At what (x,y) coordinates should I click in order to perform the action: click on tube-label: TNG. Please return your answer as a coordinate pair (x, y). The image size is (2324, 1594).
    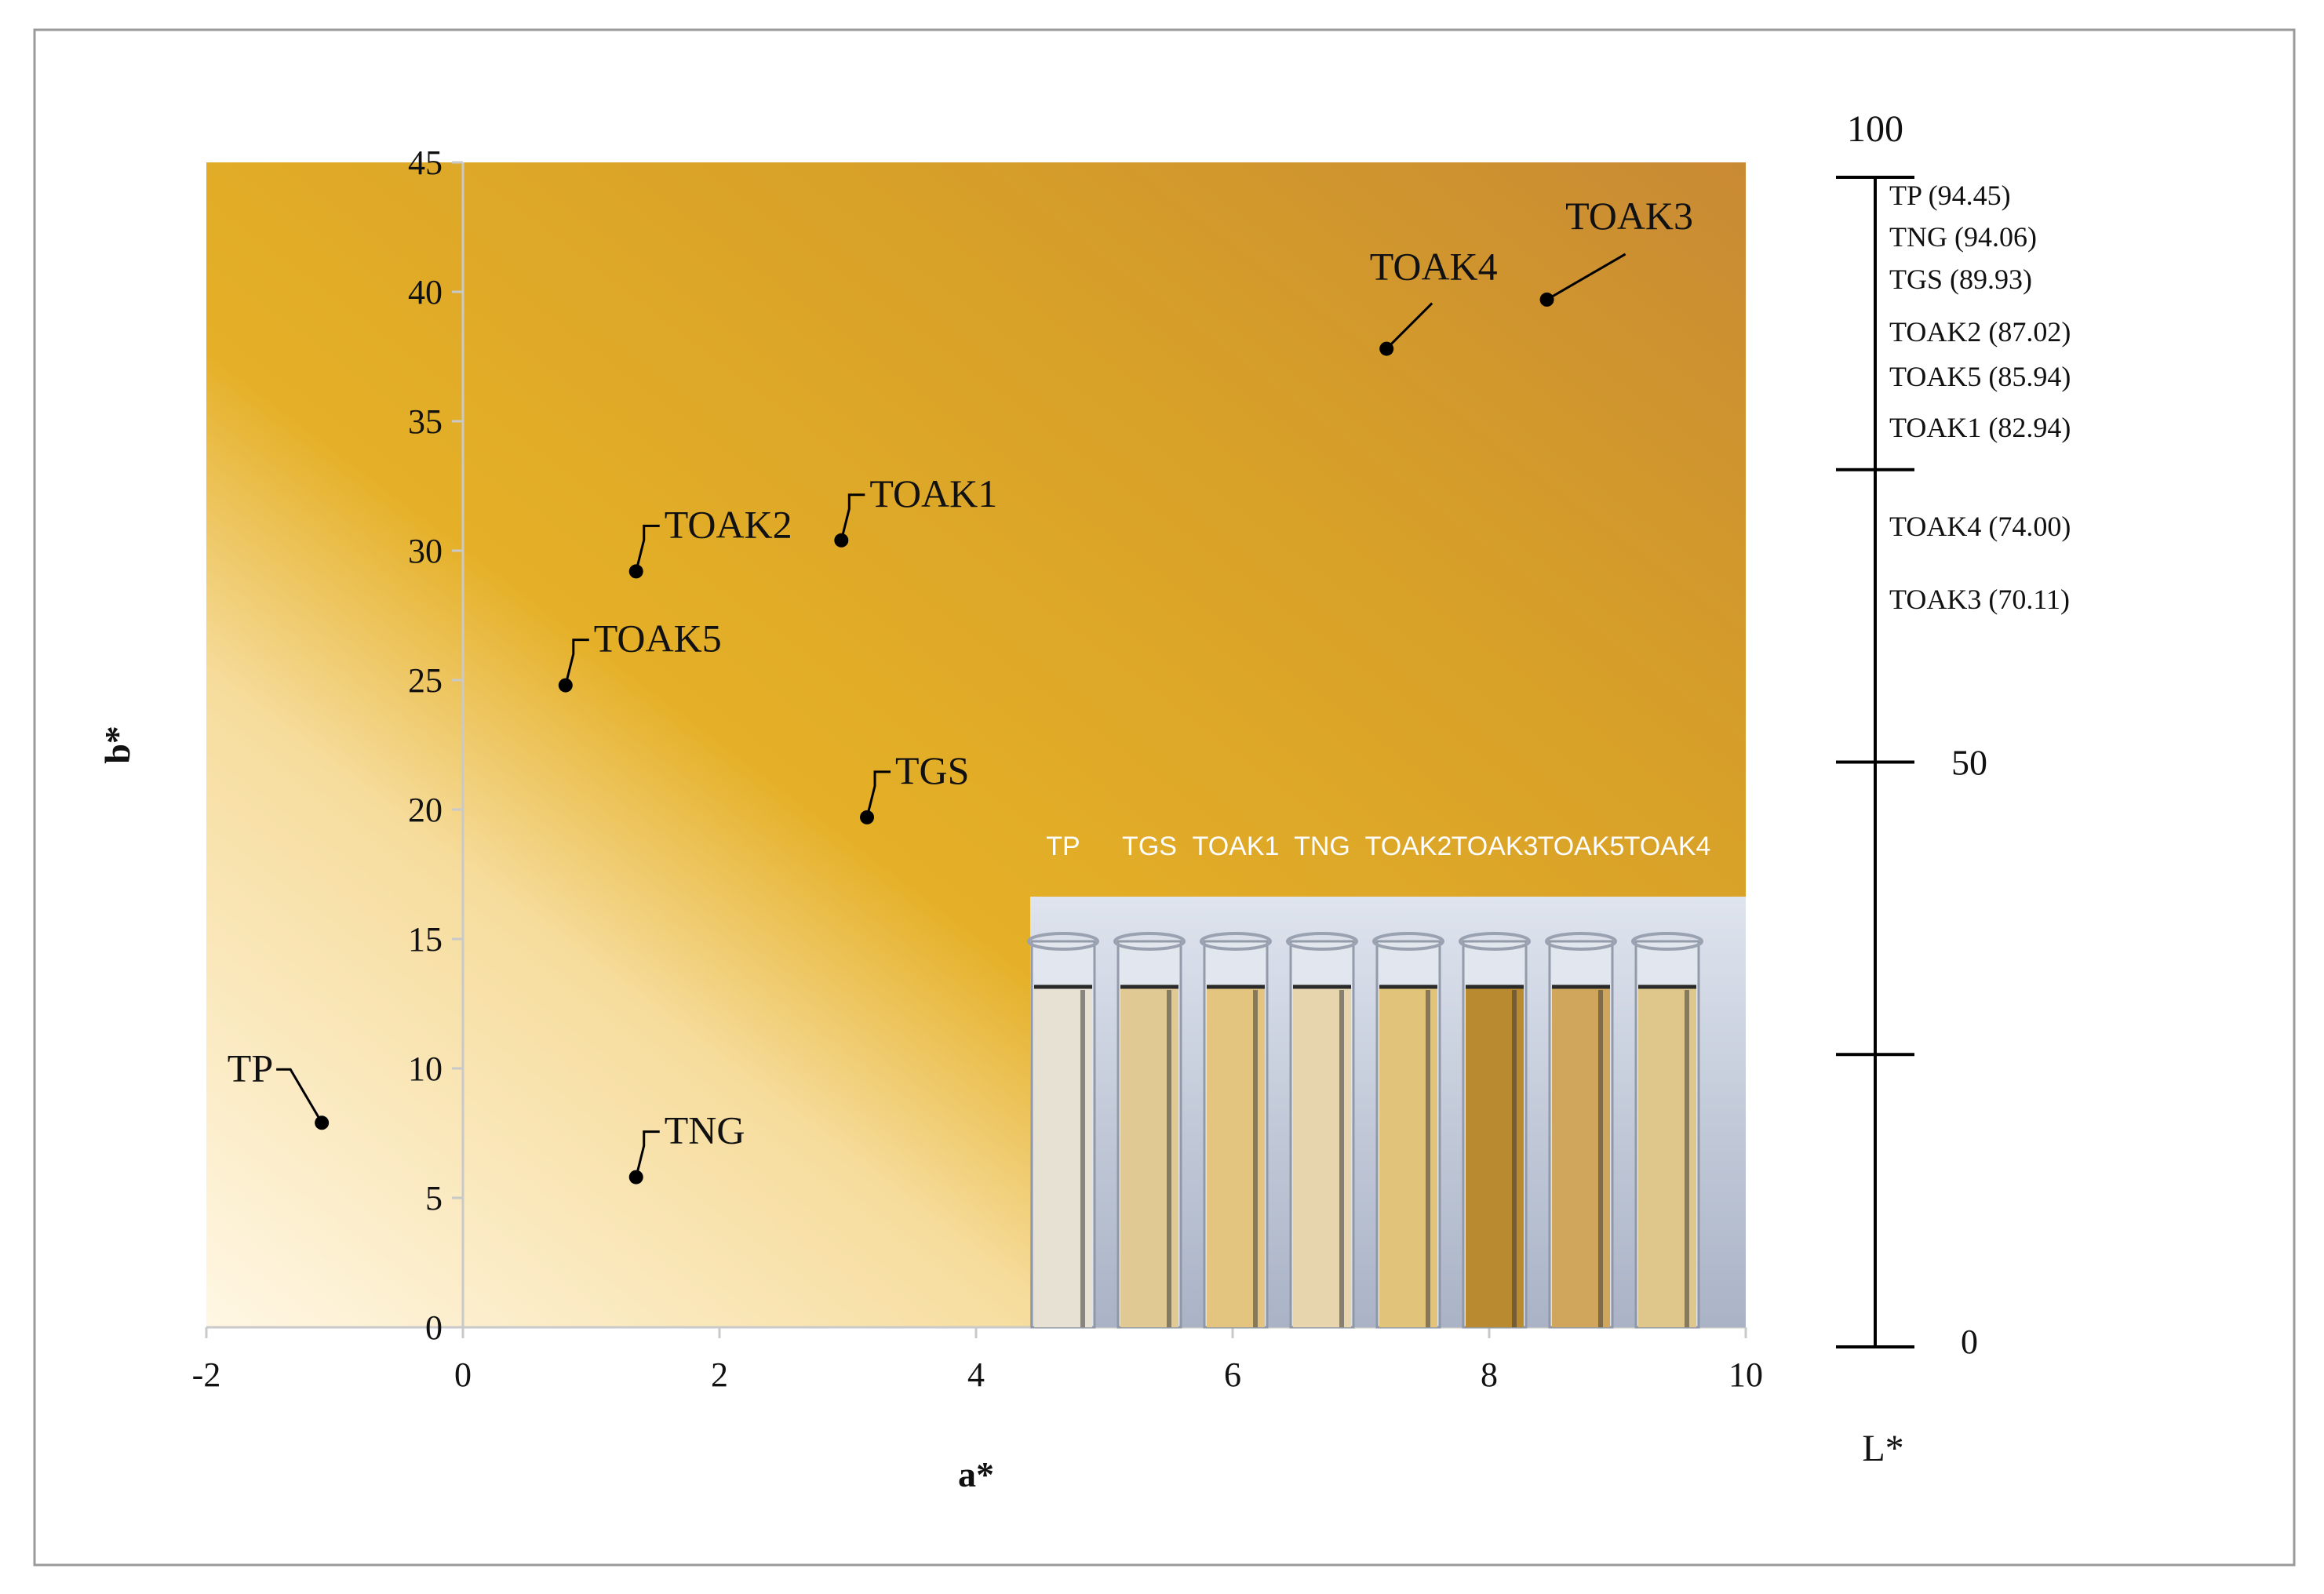
    Looking at the image, I should click on (1322, 847).